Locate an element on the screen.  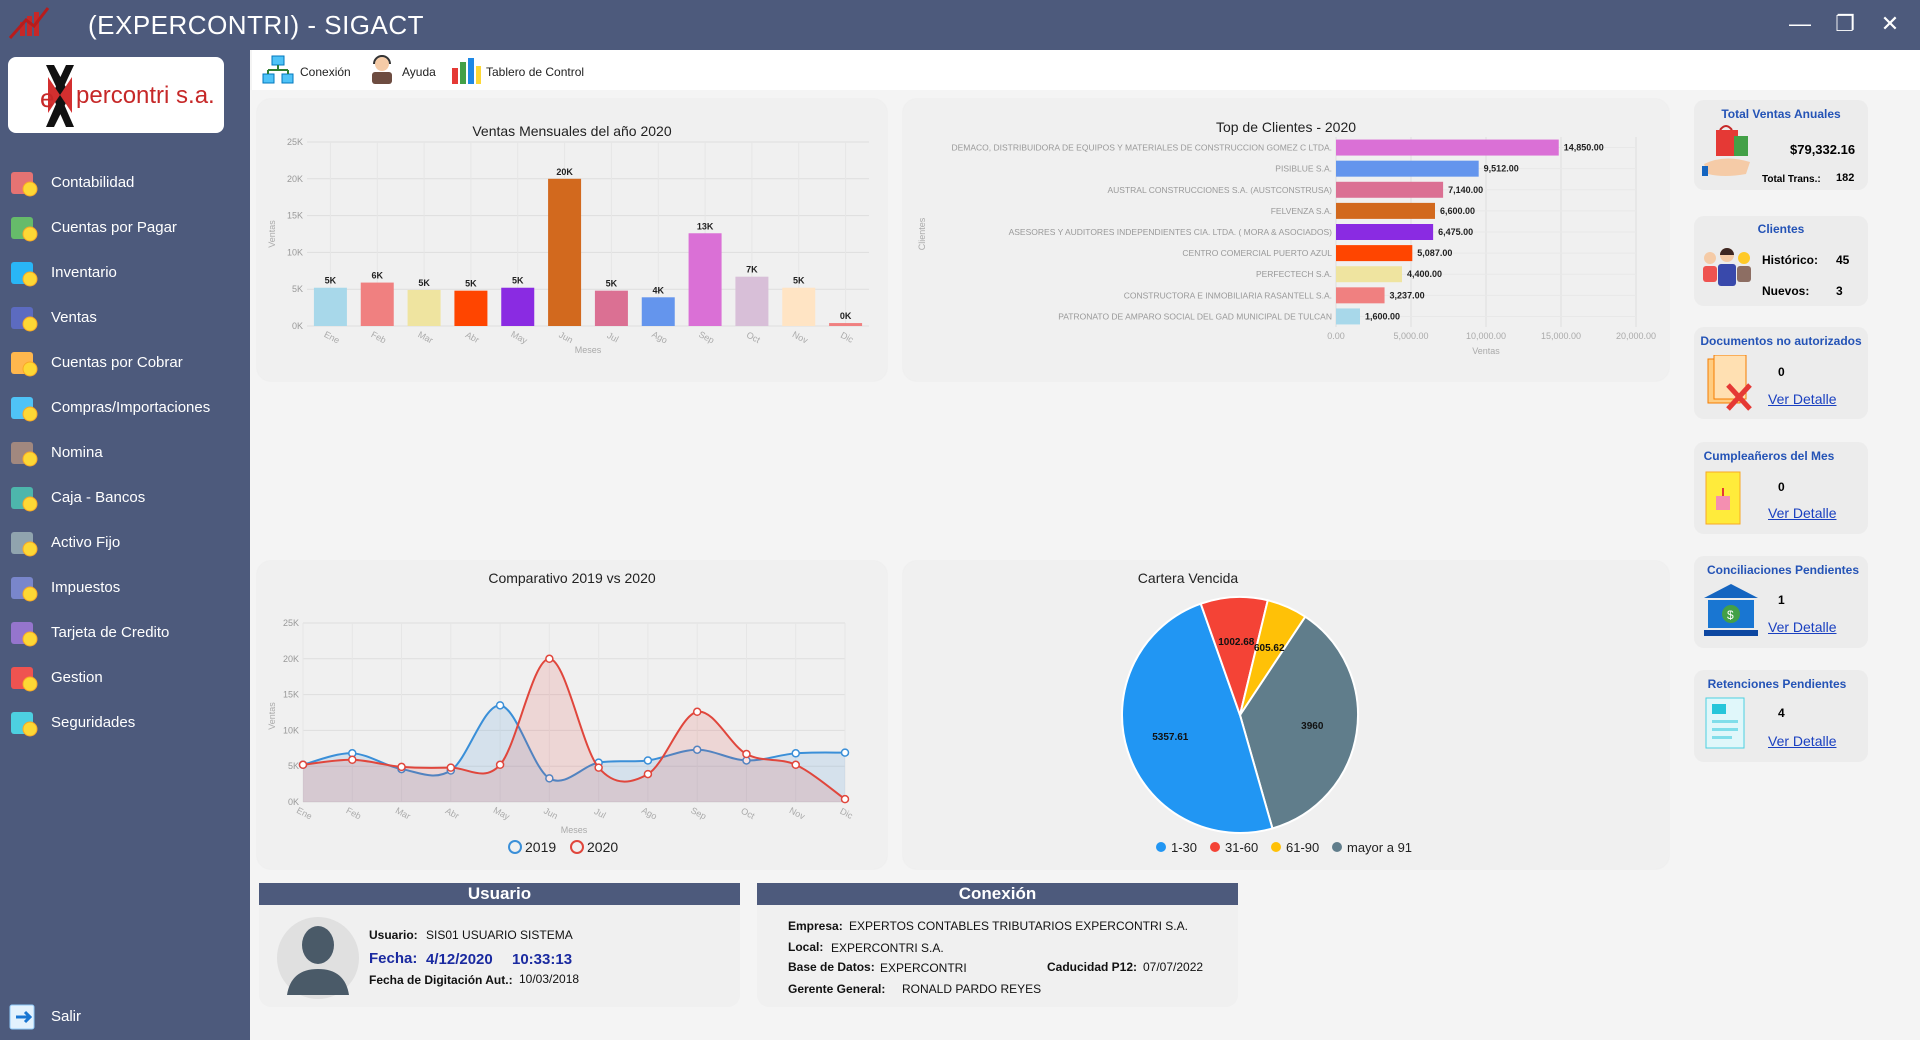
client-name-label: PISIBLUE S.A. is located at coordinates (1303, 169).